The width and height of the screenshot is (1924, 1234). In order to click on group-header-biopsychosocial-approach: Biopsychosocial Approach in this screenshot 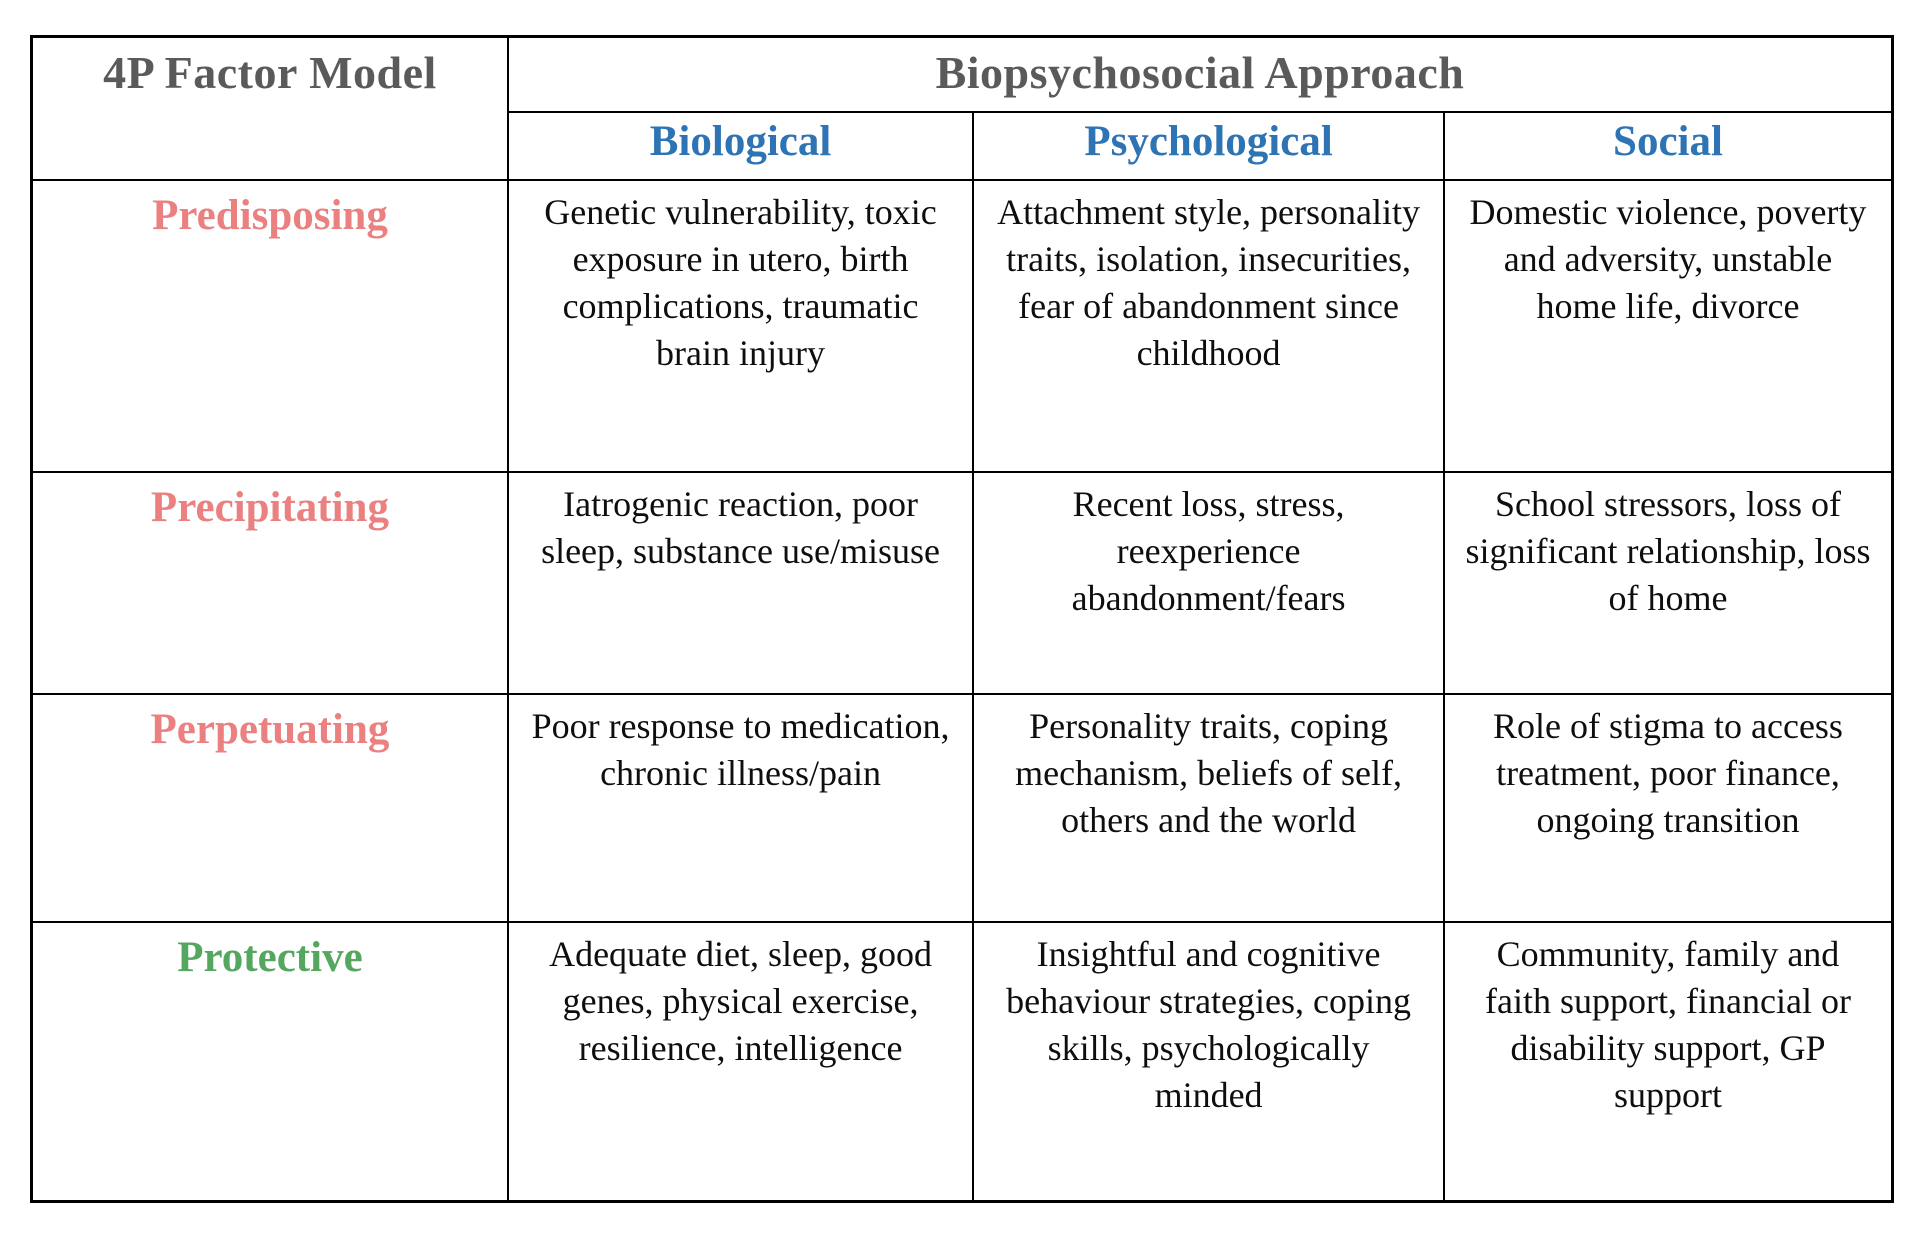, I will do `click(1200, 74)`.